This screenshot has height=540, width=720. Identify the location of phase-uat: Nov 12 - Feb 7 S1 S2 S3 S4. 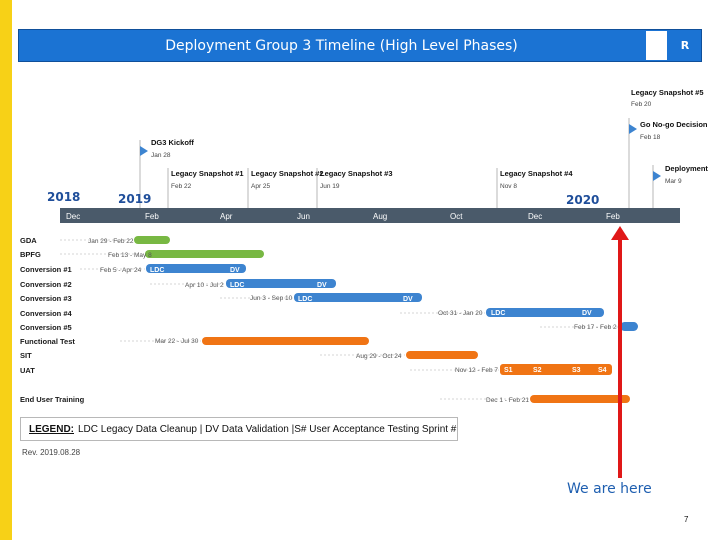
(511, 369).